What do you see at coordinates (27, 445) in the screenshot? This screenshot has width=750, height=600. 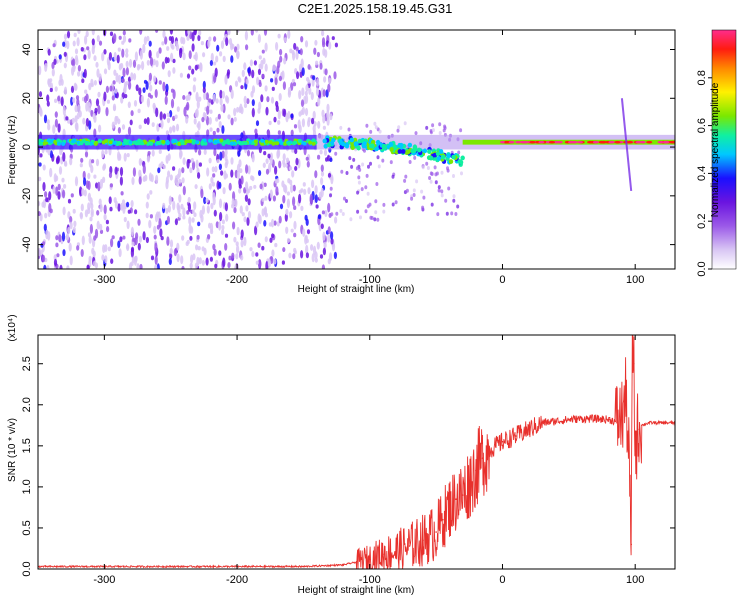 I see `y-tick-label: 1.5` at bounding box center [27, 445].